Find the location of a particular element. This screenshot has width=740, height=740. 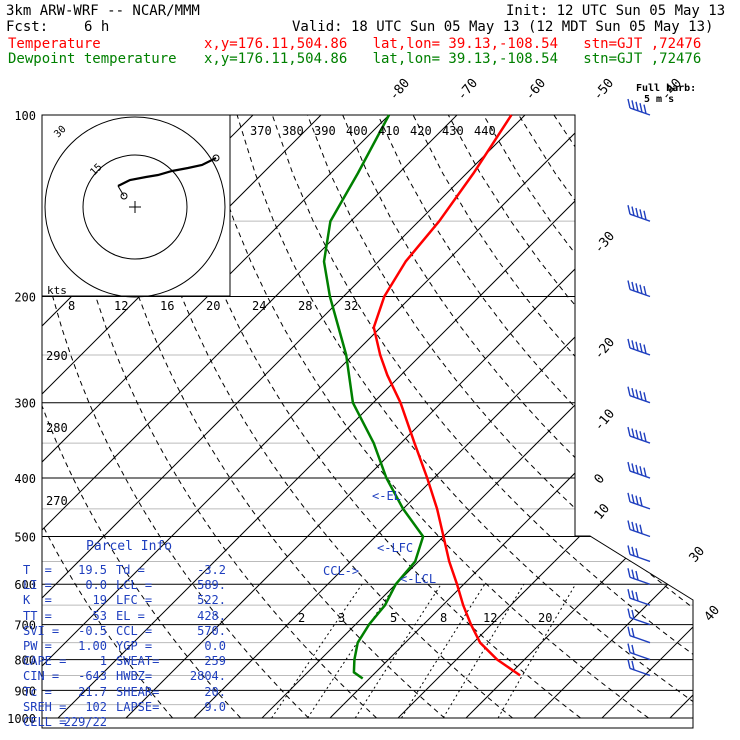

parcel-info-label: LCL = is located at coordinates (134, 585).